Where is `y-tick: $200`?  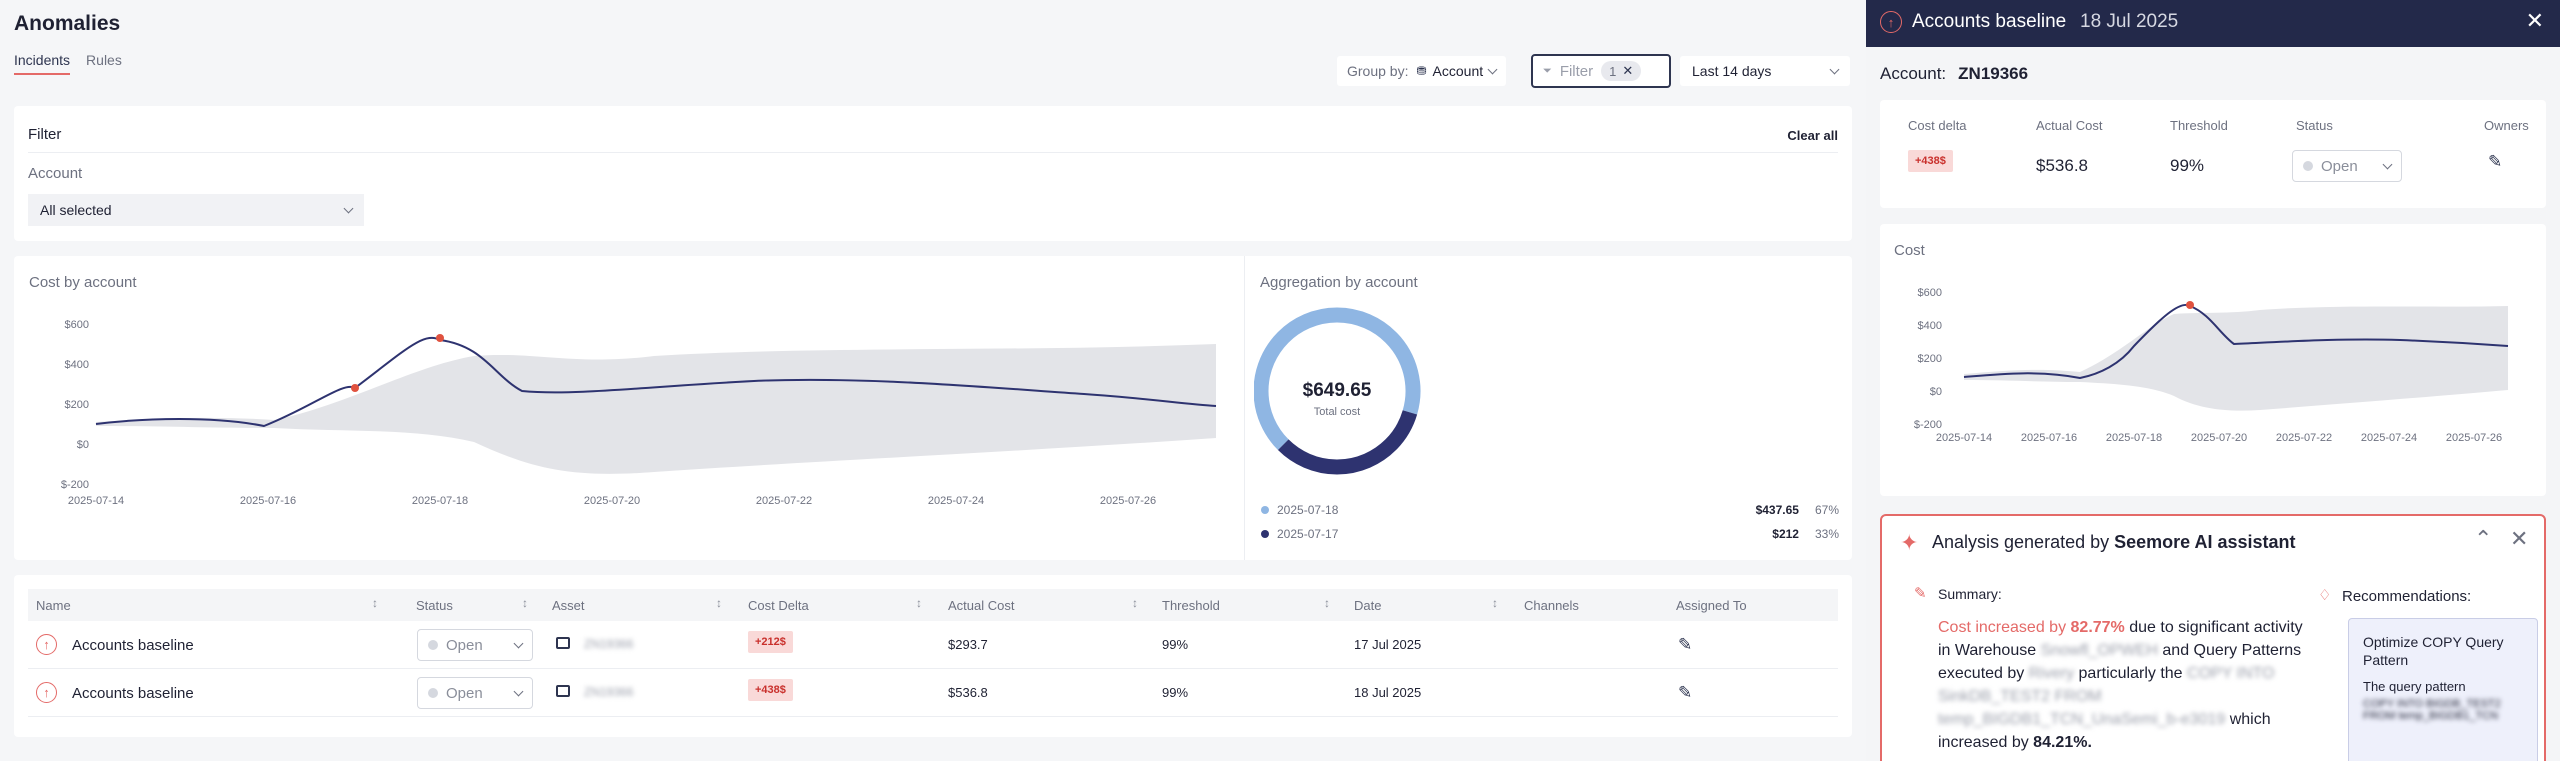 y-tick: $200 is located at coordinates (1930, 359).